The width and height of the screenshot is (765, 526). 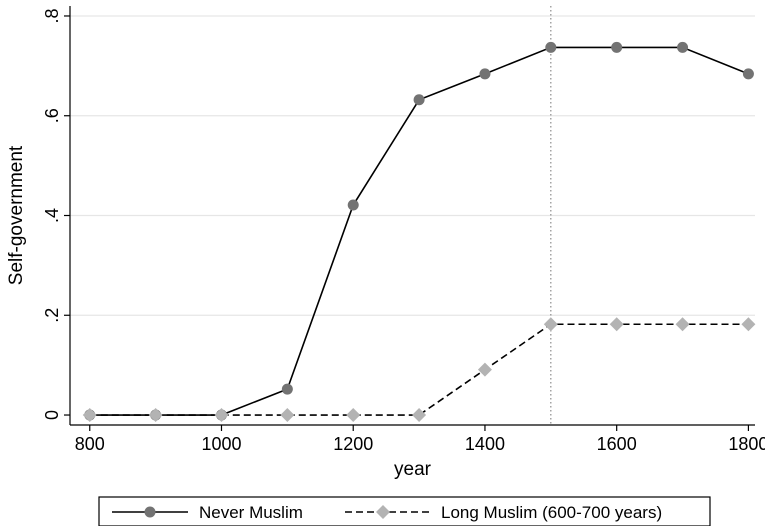 I want to click on y-tick-label: .4, so click(x=52, y=215).